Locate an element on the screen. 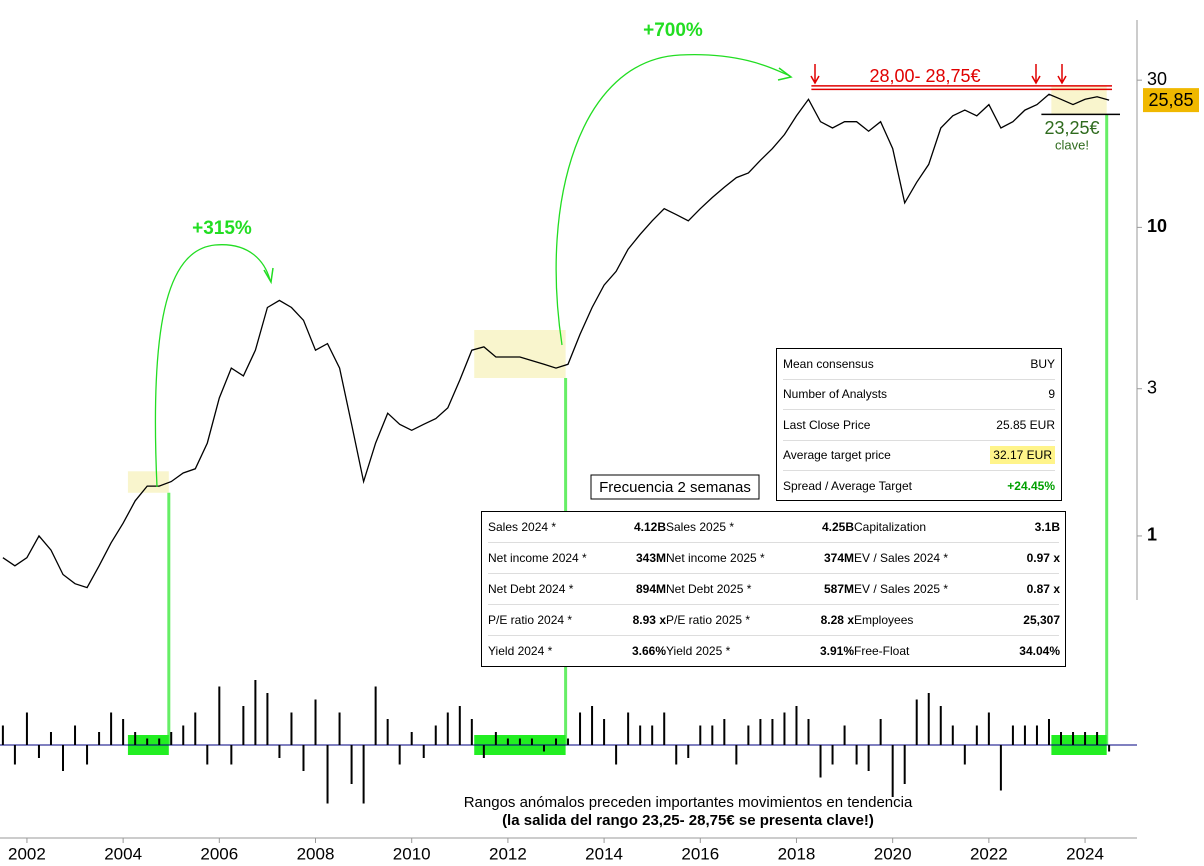  cell-value: 4.12B is located at coordinates (642, 527).